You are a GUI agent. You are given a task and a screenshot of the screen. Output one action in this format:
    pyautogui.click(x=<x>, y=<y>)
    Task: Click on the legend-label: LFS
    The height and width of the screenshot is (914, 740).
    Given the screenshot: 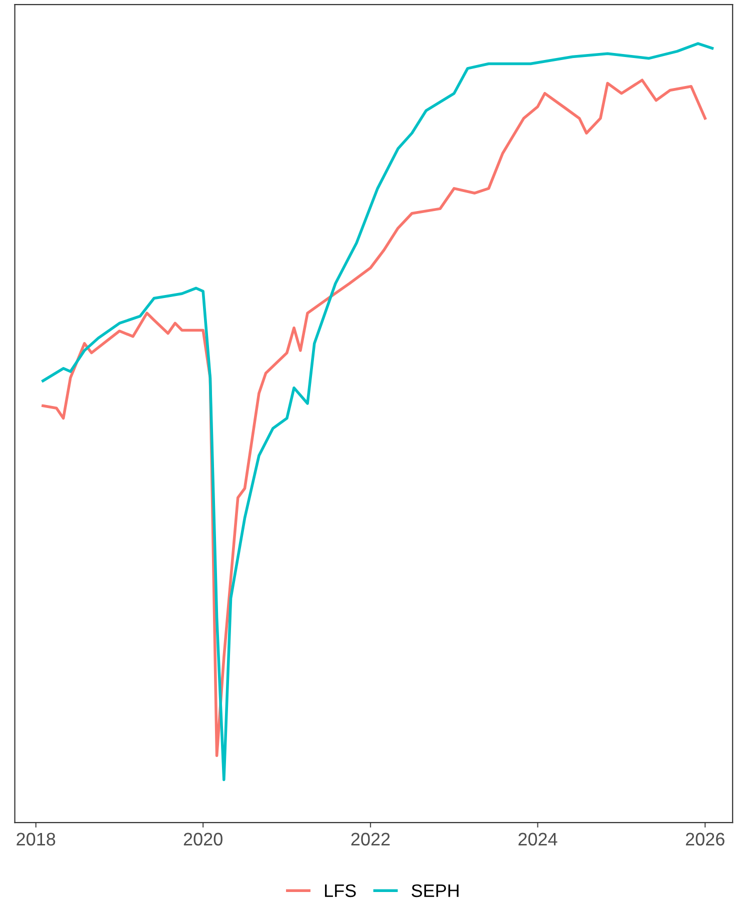 What is the action you would take?
    pyautogui.click(x=340, y=891)
    